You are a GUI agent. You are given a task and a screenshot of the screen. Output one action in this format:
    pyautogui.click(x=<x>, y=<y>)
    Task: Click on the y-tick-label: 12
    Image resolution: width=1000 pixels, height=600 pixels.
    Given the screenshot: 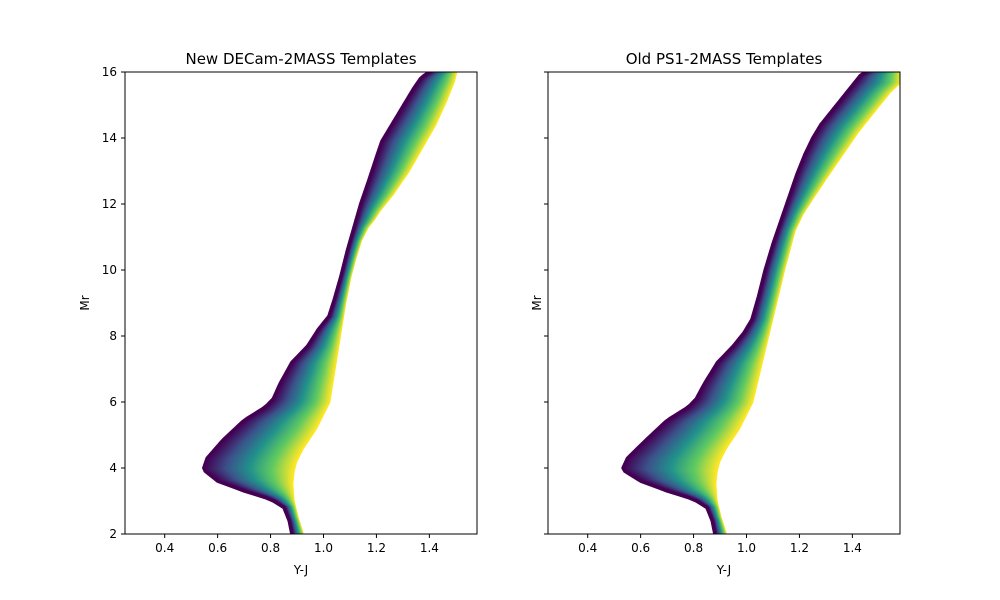 What is the action you would take?
    pyautogui.click(x=109, y=204)
    